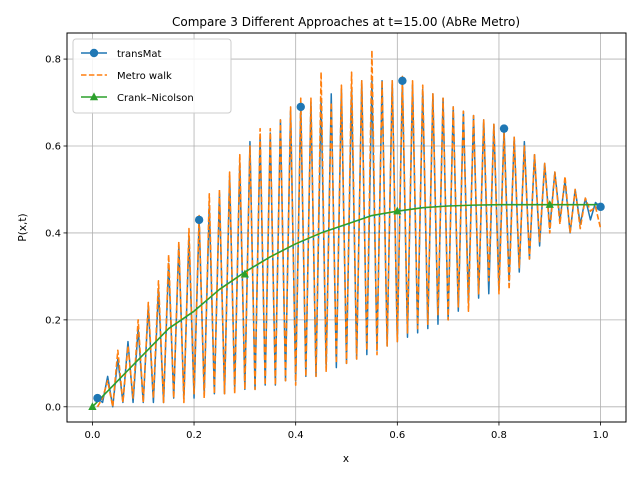  I want to click on y-tick-label: 0.2, so click(53, 320).